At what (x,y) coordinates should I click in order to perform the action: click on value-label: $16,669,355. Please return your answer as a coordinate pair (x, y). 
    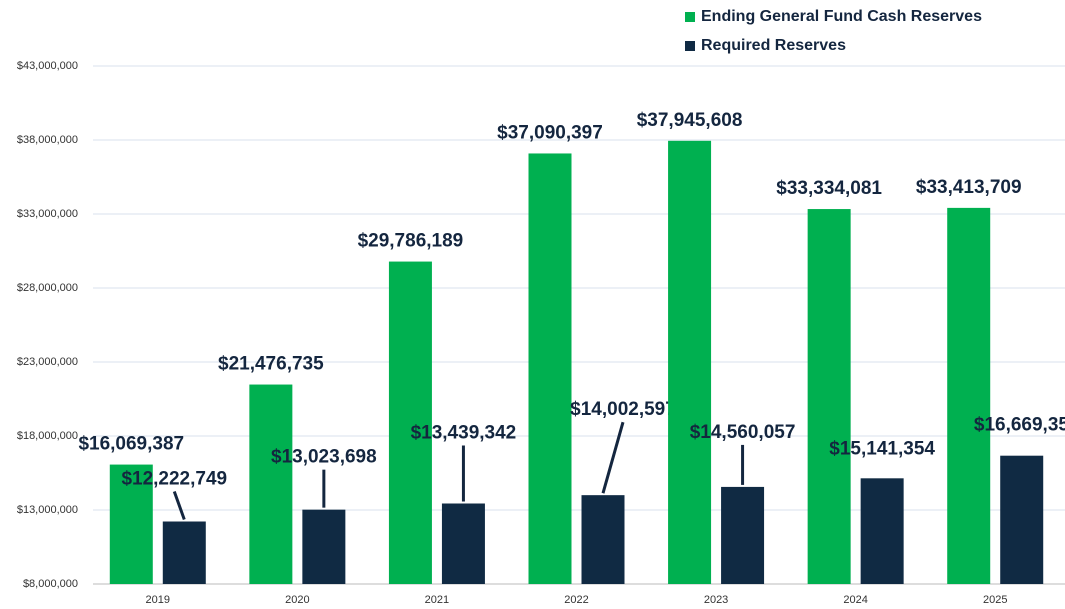
    Looking at the image, I should click on (1019, 425).